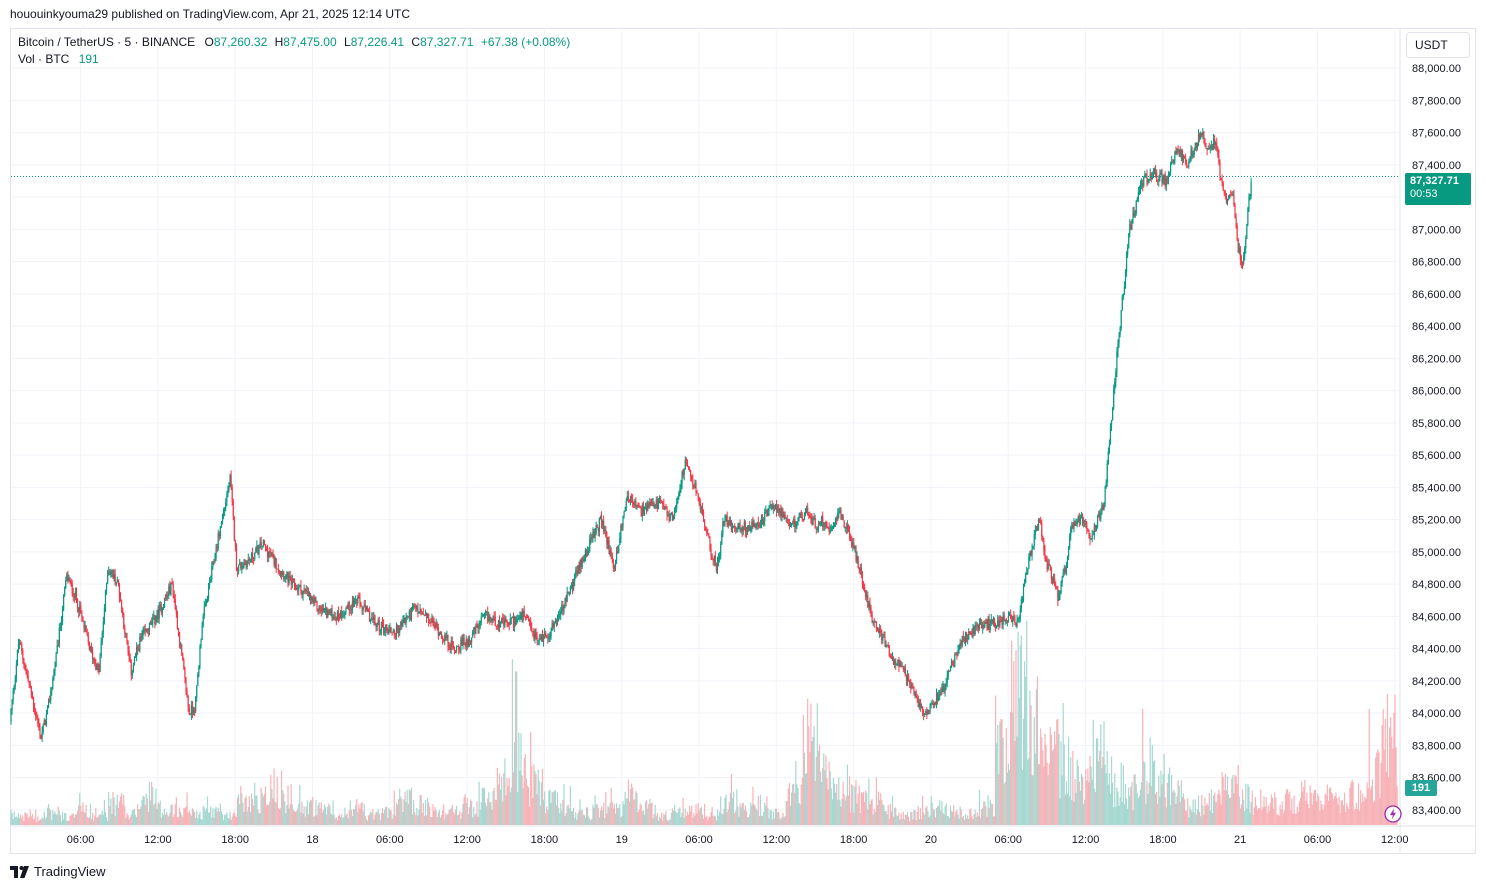 This screenshot has height=889, width=1486. What do you see at coordinates (1438, 45) in the screenshot?
I see `currency-button: USDT` at bounding box center [1438, 45].